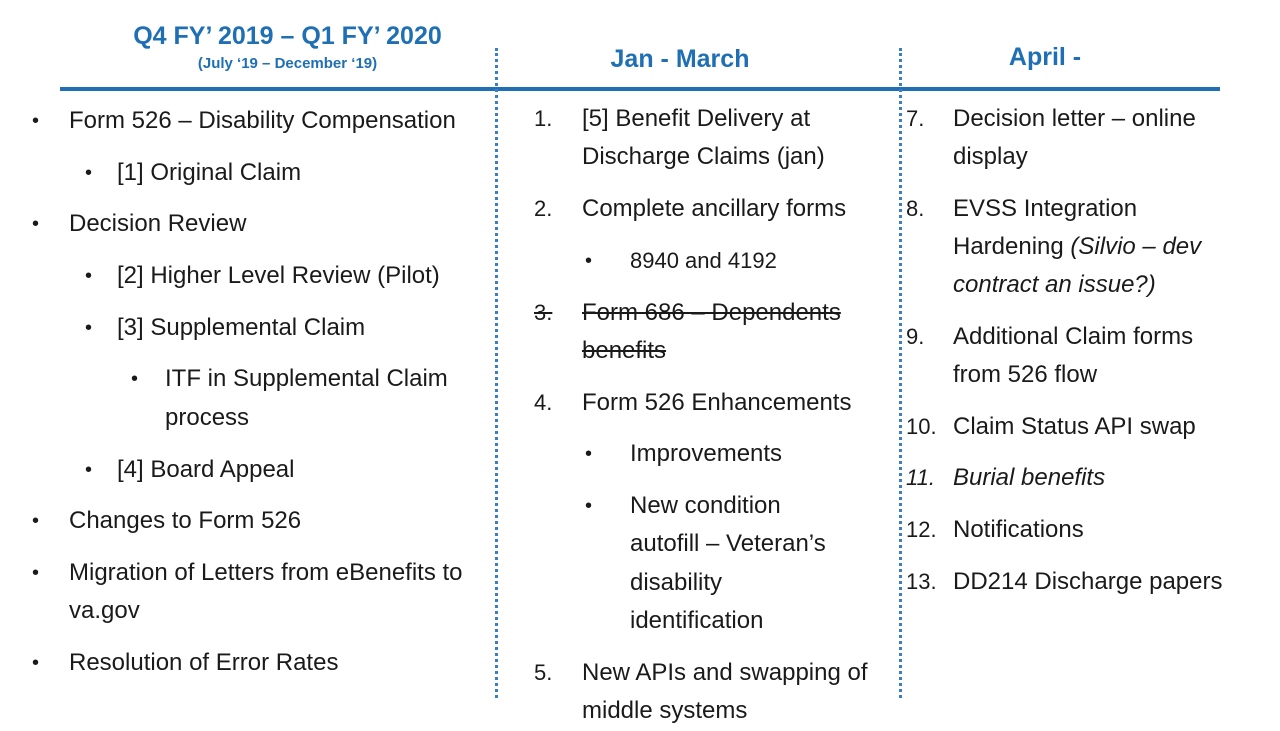 The height and width of the screenshot is (731, 1280). Describe the element at coordinates (676, 582) in the screenshot. I see `list-item: disability` at that location.